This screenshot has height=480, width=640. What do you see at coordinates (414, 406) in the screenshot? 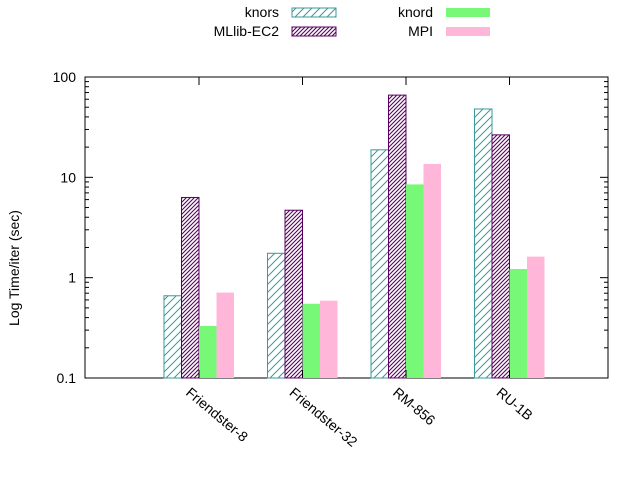
I see `x-tick-label: RM-856` at bounding box center [414, 406].